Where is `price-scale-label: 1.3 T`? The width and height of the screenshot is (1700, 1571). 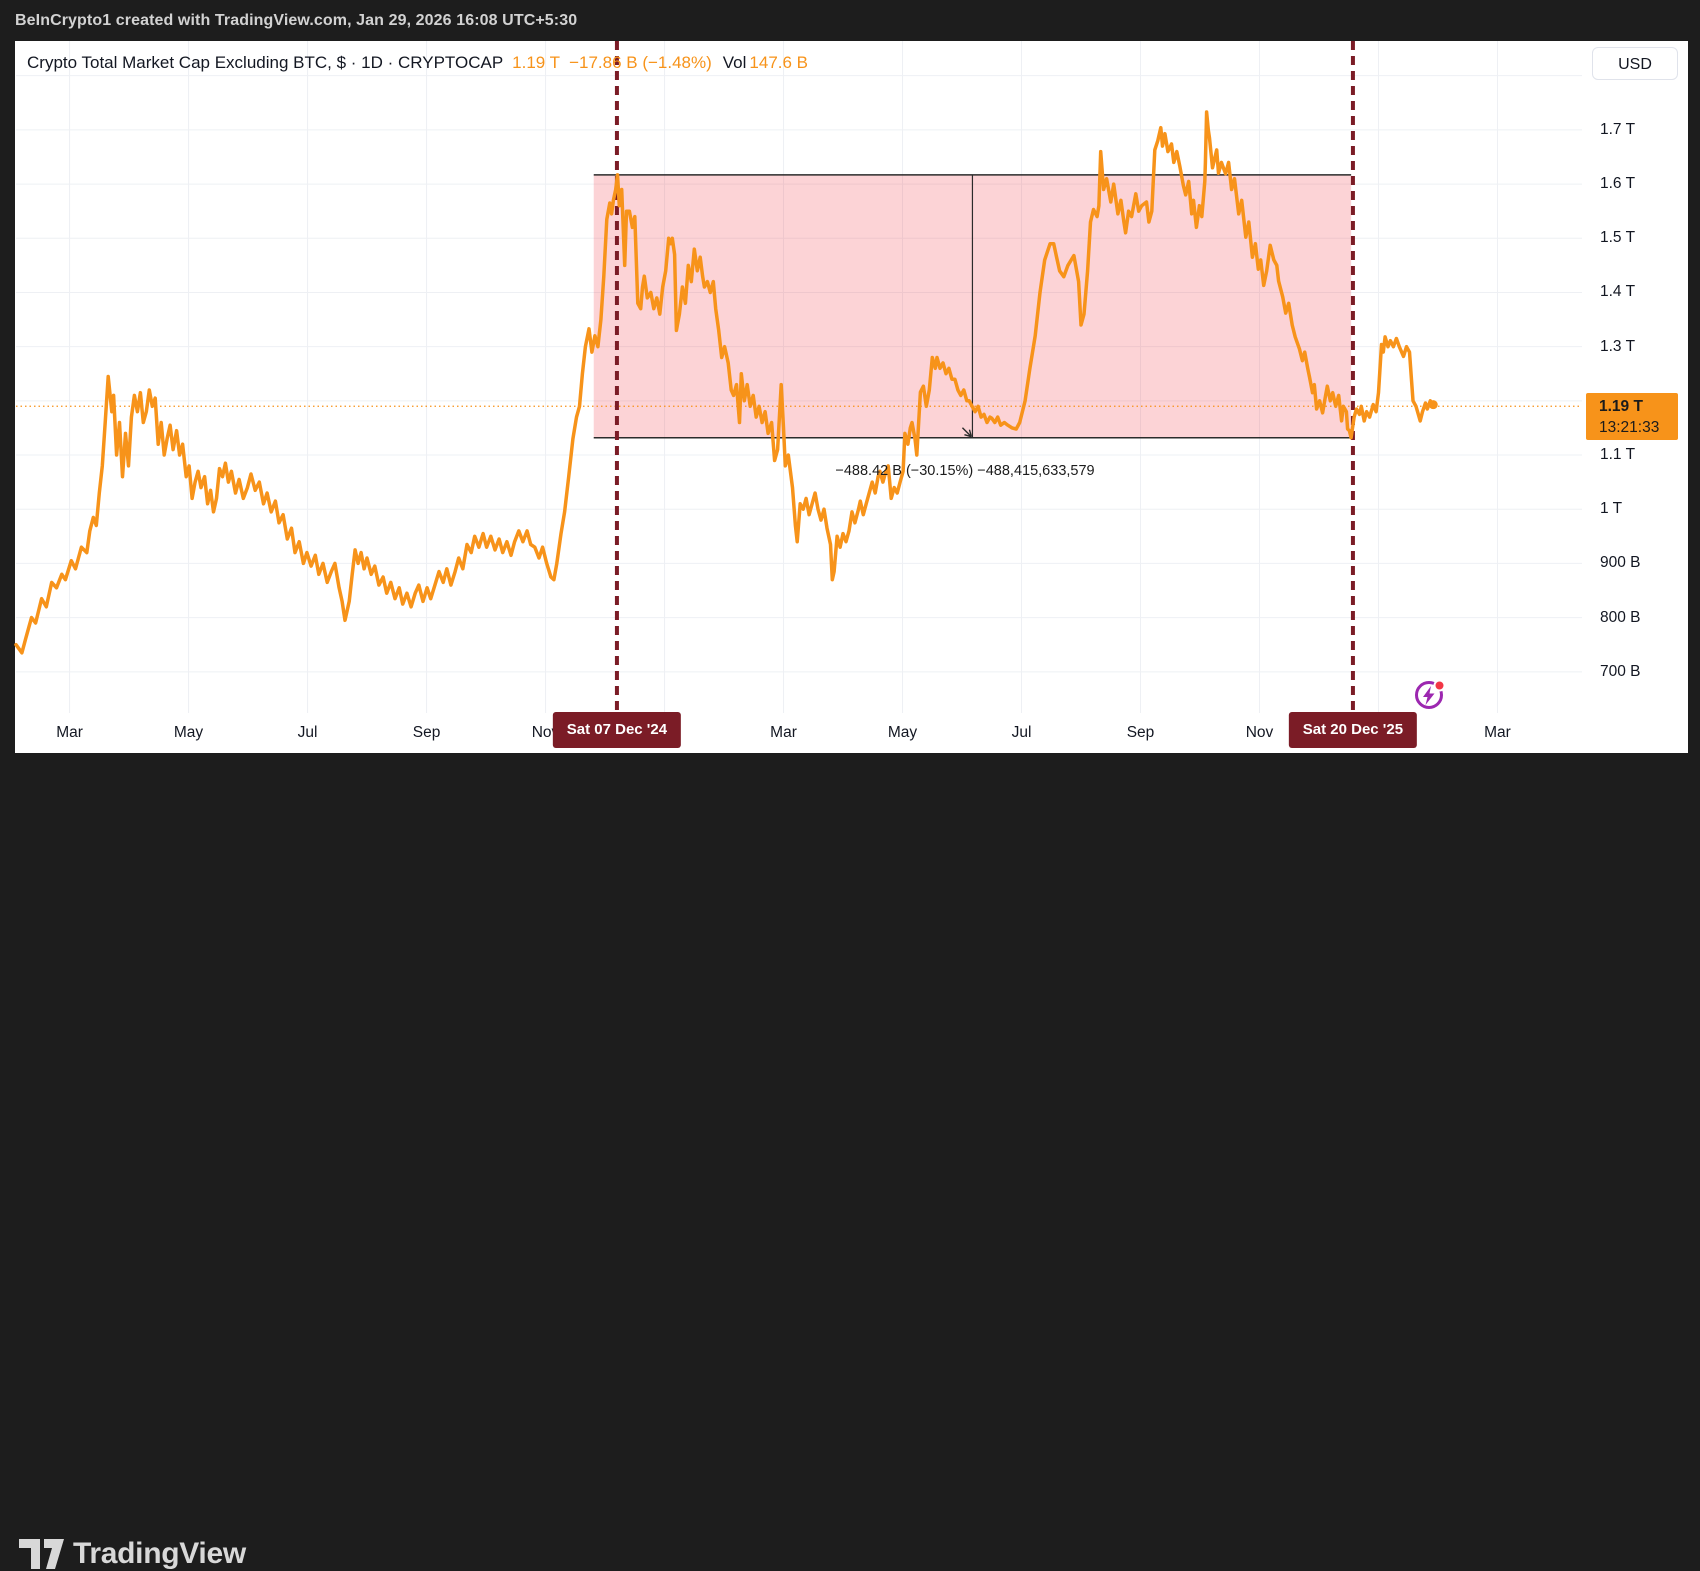
price-scale-label: 1.3 T is located at coordinates (1618, 346).